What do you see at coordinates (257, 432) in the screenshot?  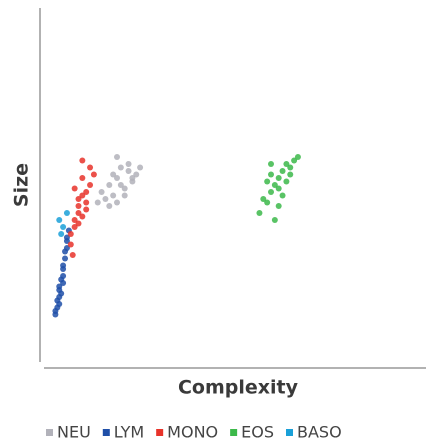 I see `legend-label: EOS` at bounding box center [257, 432].